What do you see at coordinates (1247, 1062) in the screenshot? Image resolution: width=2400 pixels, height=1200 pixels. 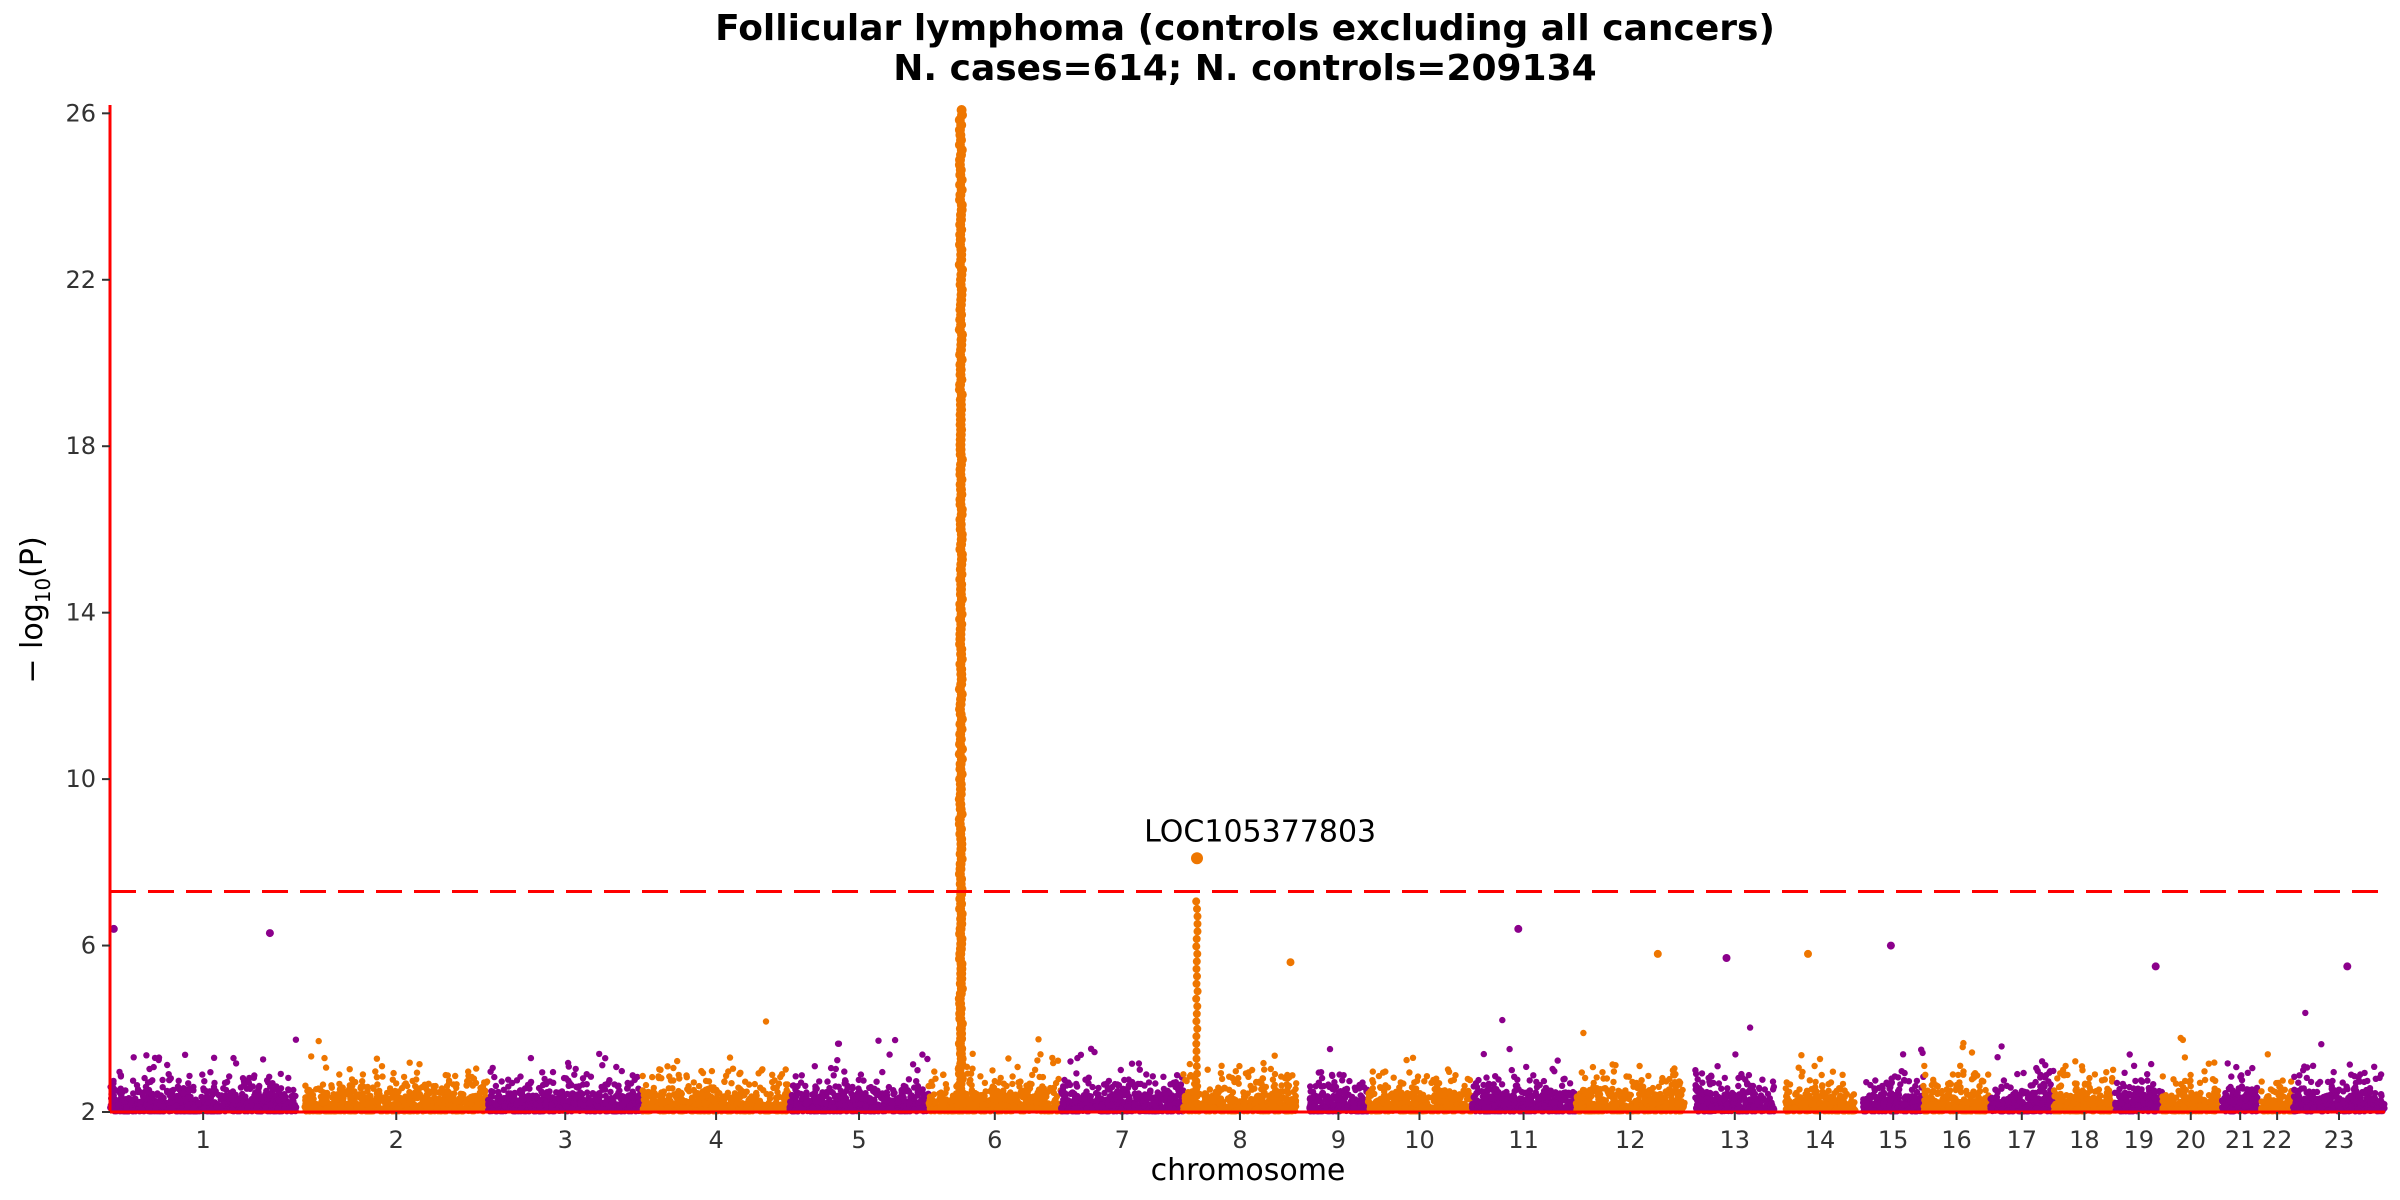 I see `data-points` at bounding box center [1247, 1062].